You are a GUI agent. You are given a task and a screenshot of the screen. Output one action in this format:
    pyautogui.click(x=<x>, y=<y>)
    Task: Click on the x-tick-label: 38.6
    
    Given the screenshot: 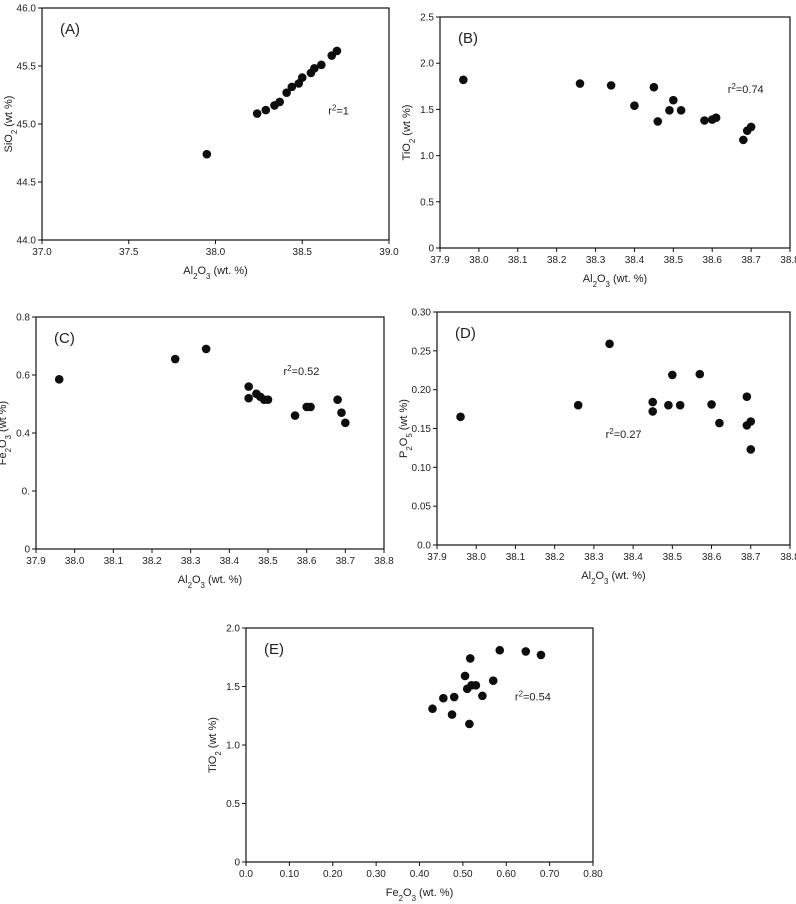 What is the action you would take?
    pyautogui.click(x=712, y=260)
    